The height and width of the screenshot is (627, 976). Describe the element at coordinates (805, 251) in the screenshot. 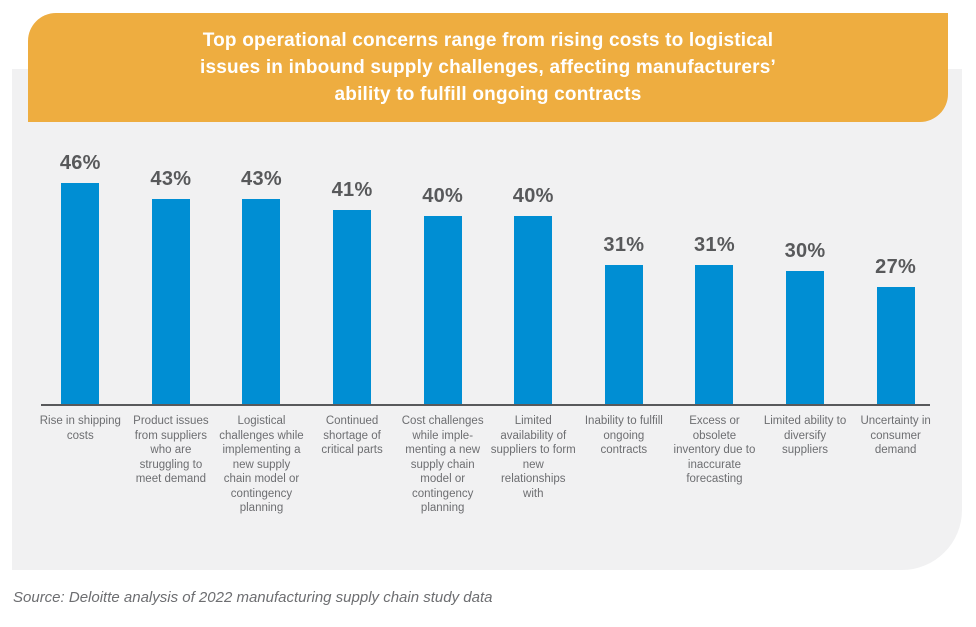

I see `bar-value-label: 30%` at that location.